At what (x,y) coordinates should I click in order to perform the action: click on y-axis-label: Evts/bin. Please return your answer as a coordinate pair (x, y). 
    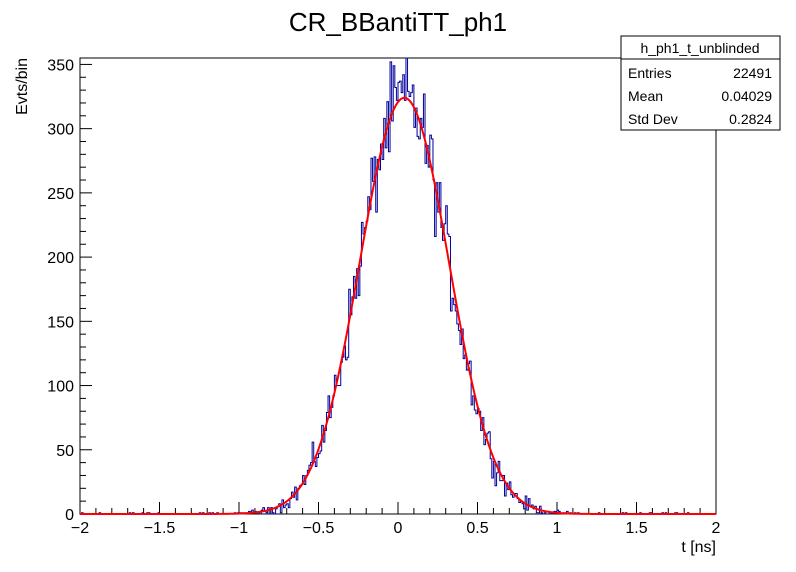
    Looking at the image, I should click on (22, 86).